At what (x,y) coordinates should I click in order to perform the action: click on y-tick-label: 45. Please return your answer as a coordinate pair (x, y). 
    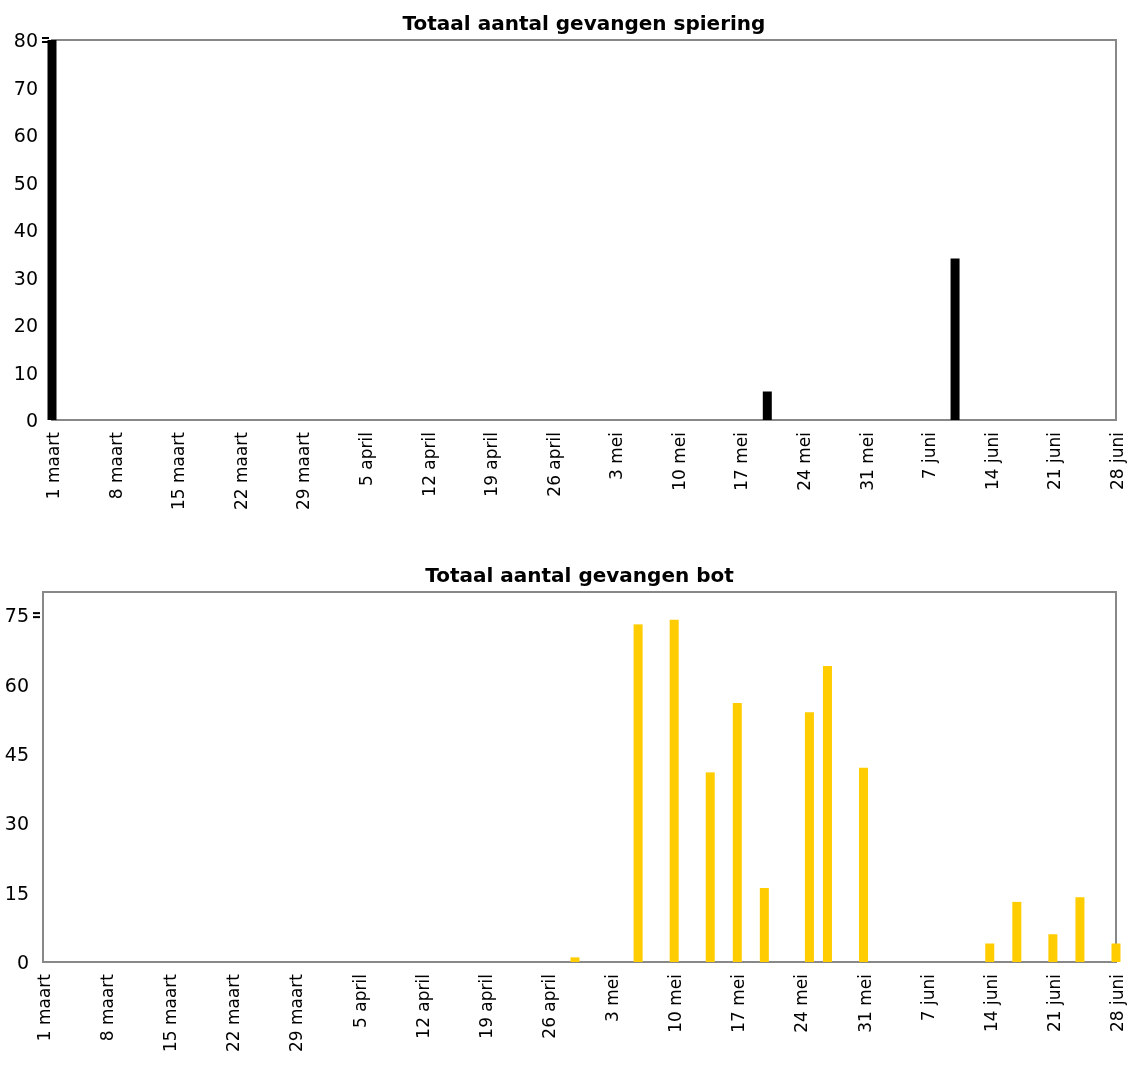
    Looking at the image, I should click on (16, 753).